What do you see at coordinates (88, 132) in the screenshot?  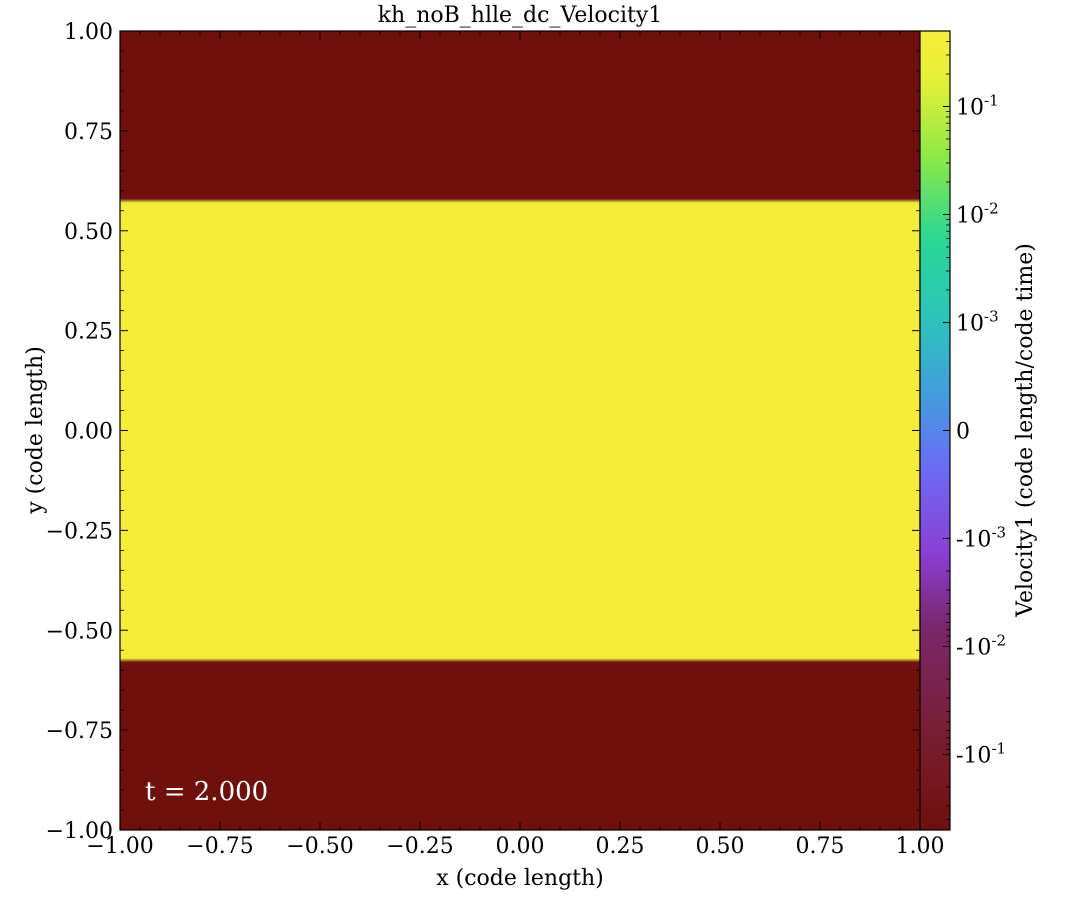 I see `y-tick-label: 0.75` at bounding box center [88, 132].